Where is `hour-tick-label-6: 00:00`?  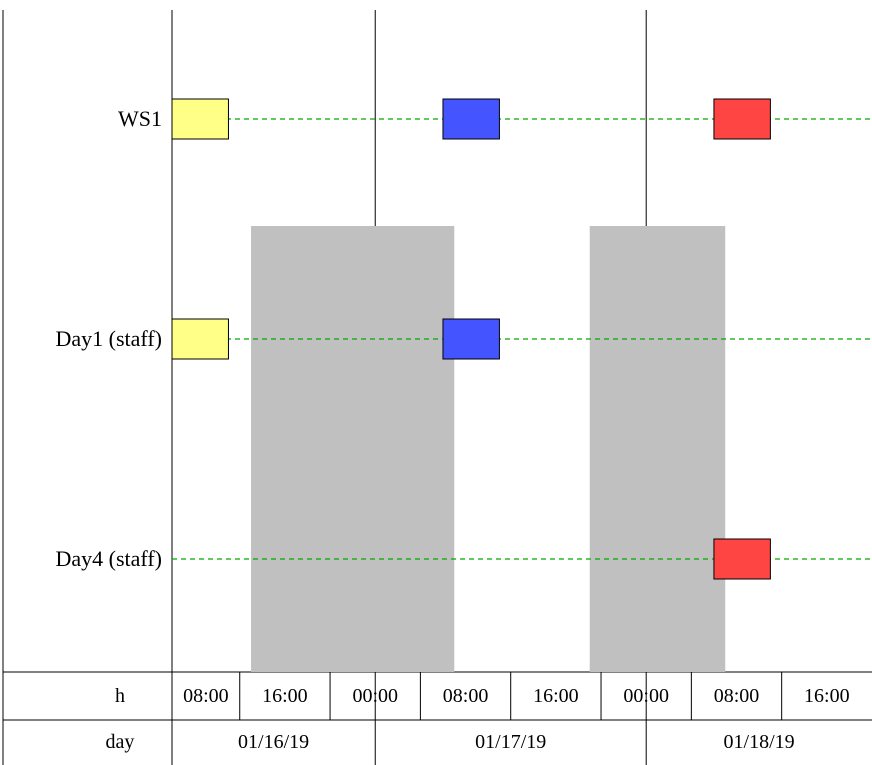 hour-tick-label-6: 00:00 is located at coordinates (646, 696).